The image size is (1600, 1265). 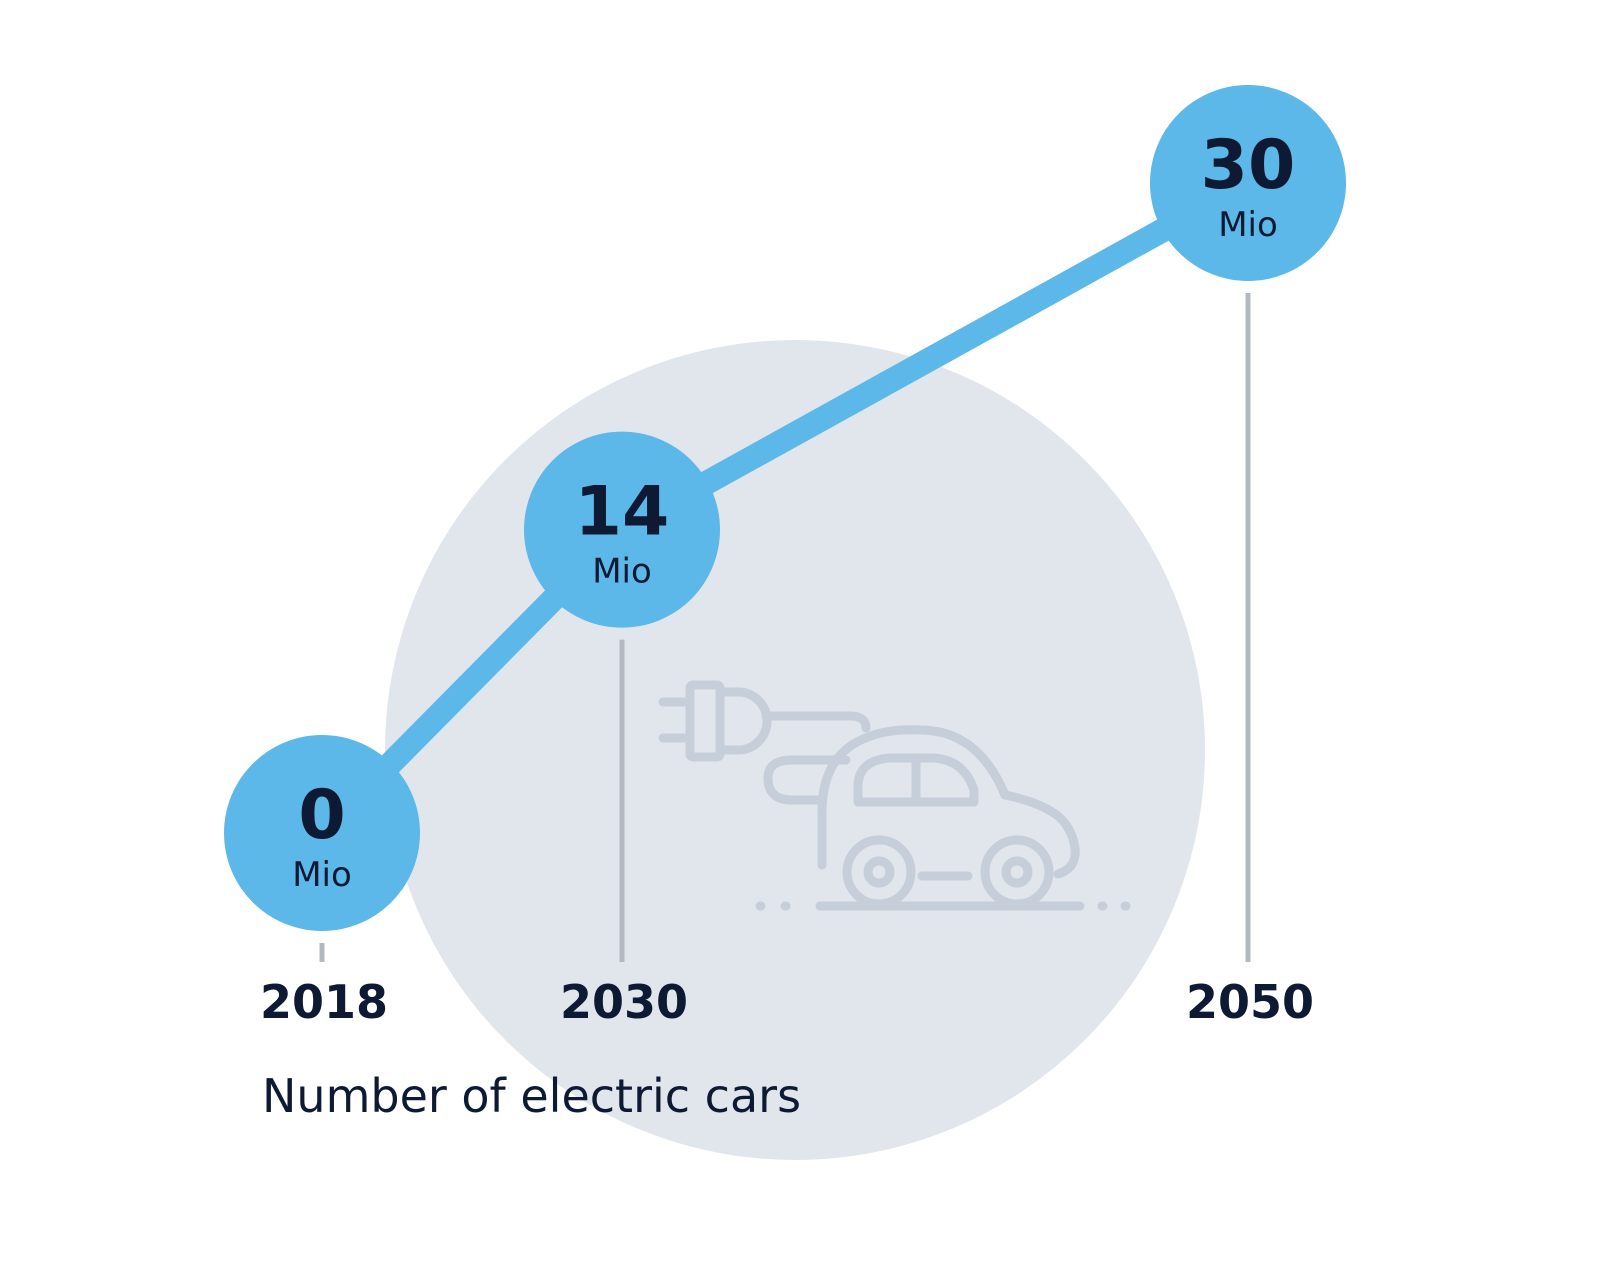 What do you see at coordinates (324, 1002) in the screenshot?
I see `x-tick-label-2018: 2018` at bounding box center [324, 1002].